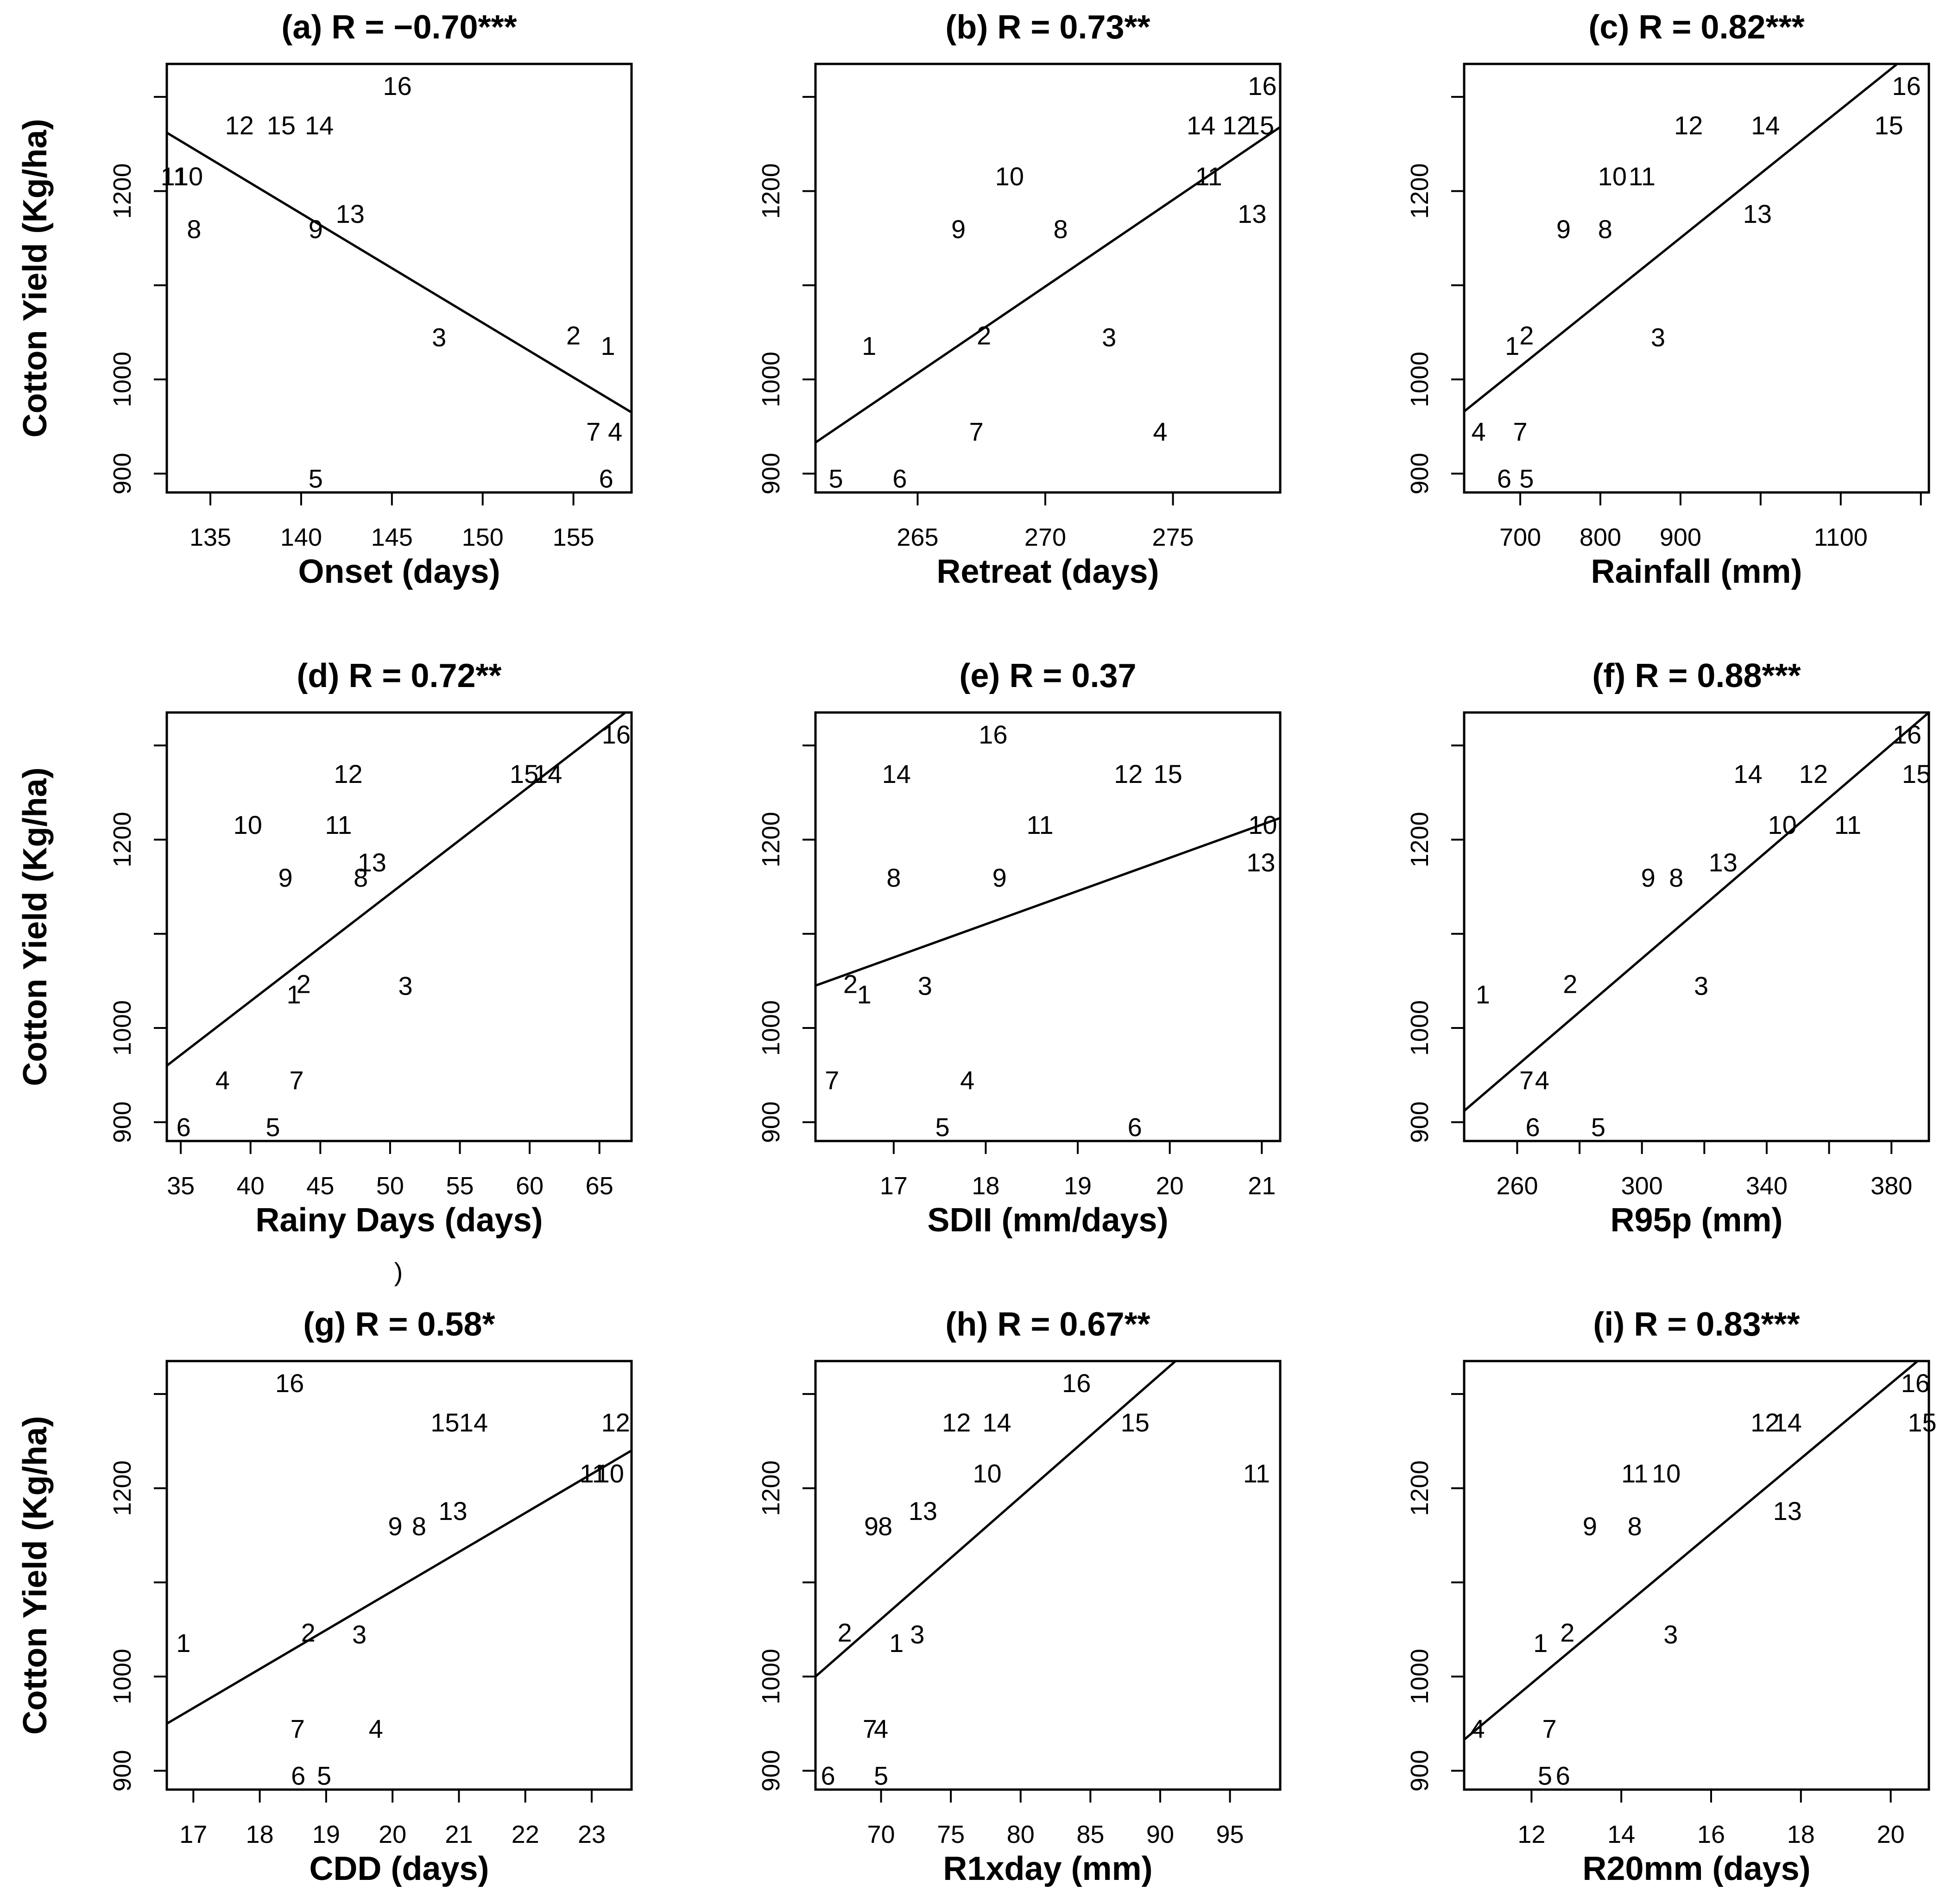  I want to click on panel-title: (c) R = 0.82***, so click(1696, 27).